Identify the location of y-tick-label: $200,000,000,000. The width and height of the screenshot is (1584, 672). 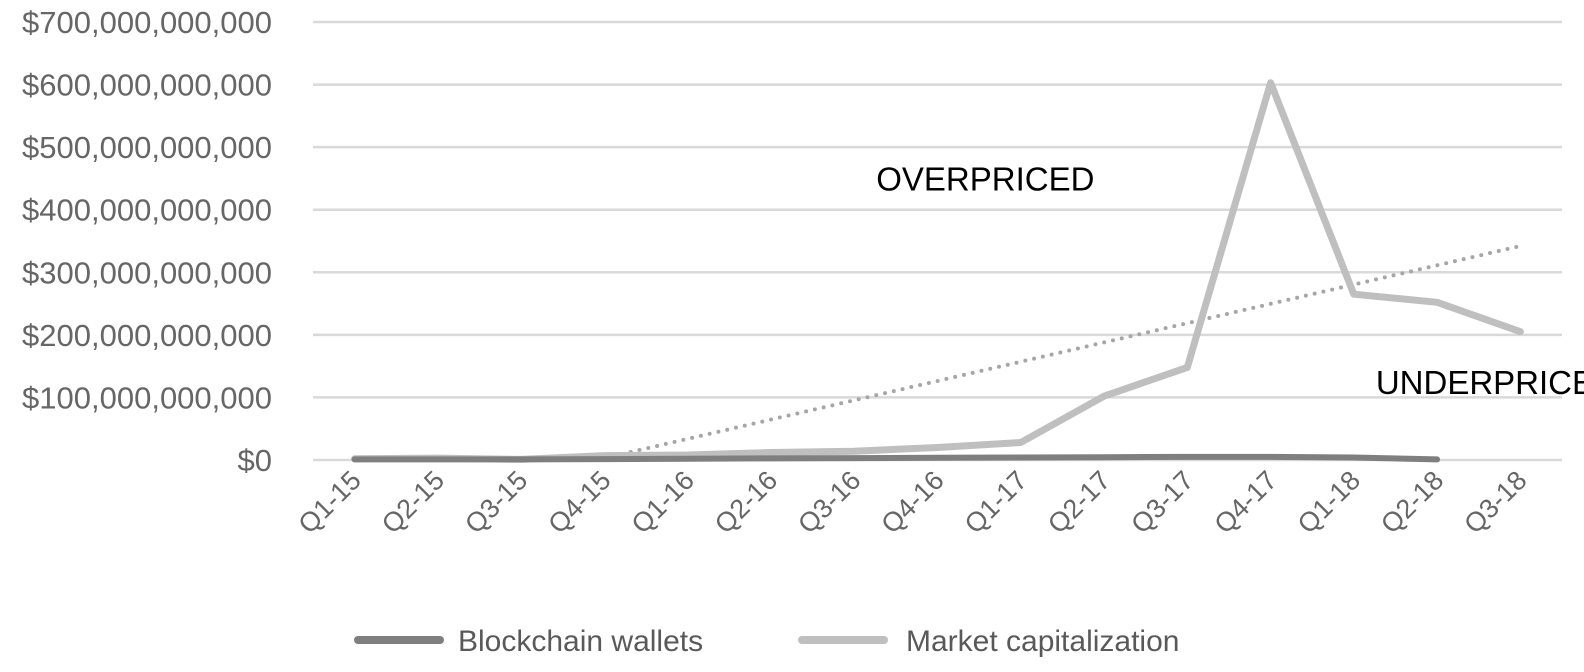
(147, 335).